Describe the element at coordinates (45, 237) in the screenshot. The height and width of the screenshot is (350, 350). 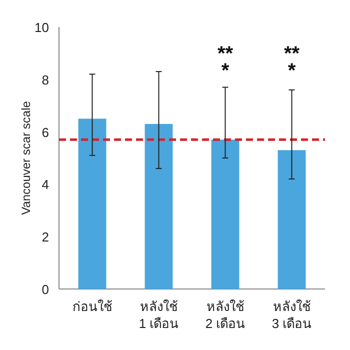
I see `y-tick-label: 2` at that location.